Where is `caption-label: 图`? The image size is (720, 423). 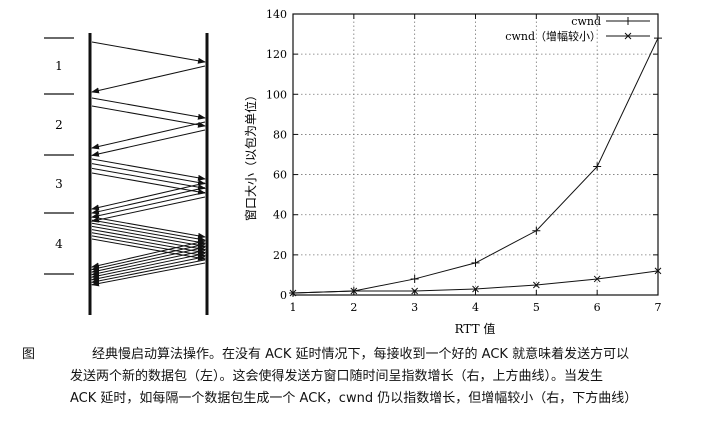 caption-label: 图 is located at coordinates (29, 354).